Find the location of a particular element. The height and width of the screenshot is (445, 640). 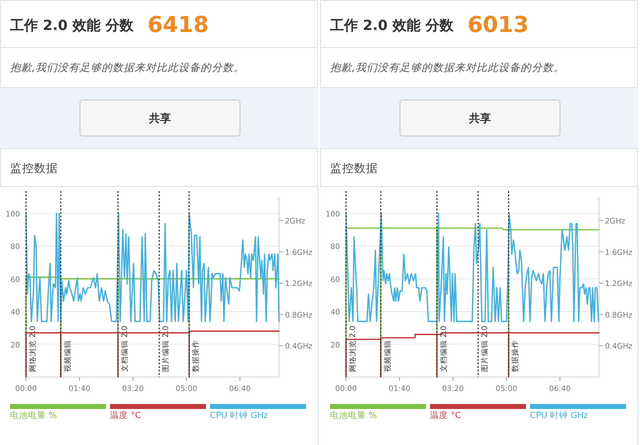

text: 6013 is located at coordinates (498, 25).